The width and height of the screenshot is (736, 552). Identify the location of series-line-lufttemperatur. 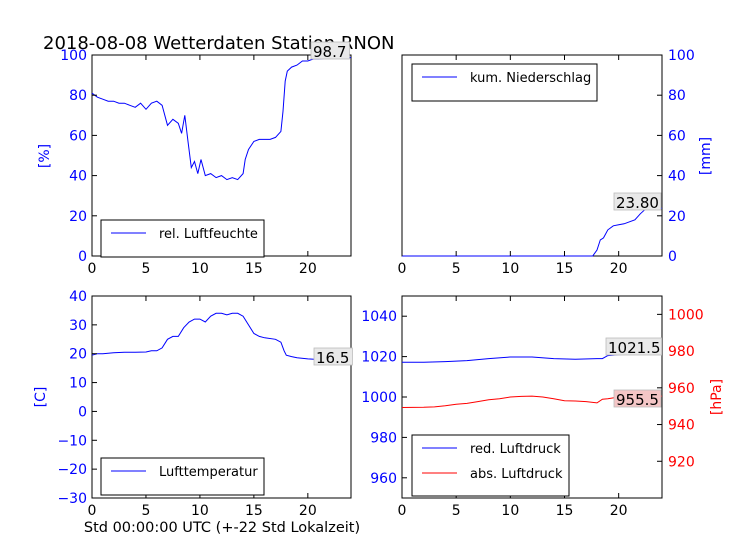
(221, 338).